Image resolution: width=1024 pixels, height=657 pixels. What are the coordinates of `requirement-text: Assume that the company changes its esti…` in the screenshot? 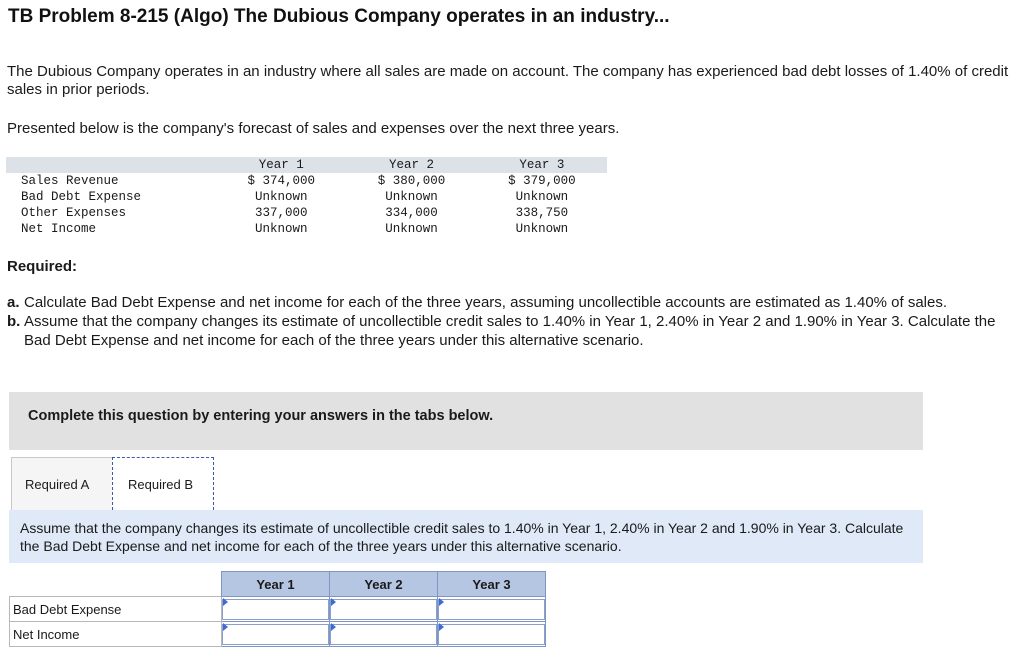 It's located at (510, 331).